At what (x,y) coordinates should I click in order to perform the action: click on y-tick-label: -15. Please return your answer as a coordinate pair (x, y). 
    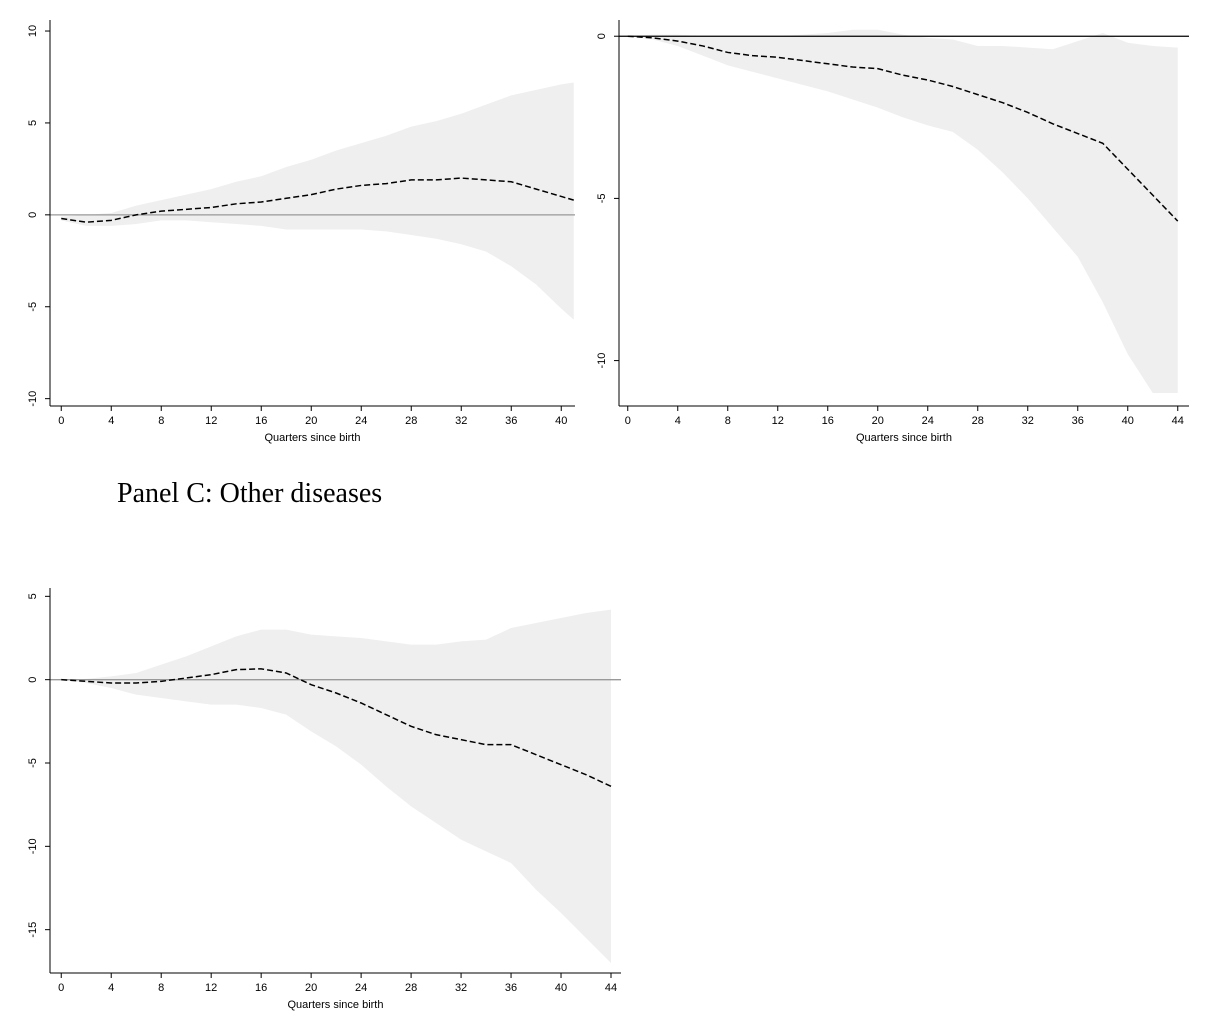
    Looking at the image, I should click on (33, 930).